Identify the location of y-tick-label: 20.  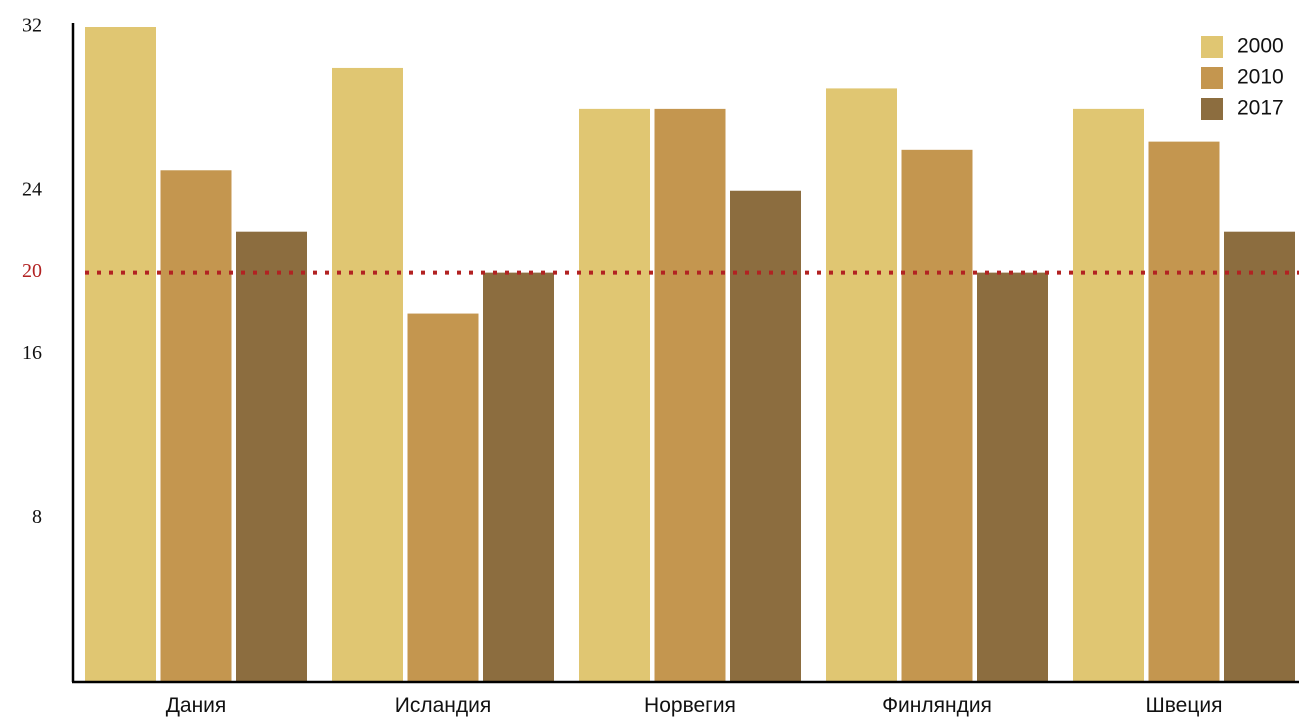
(32, 271).